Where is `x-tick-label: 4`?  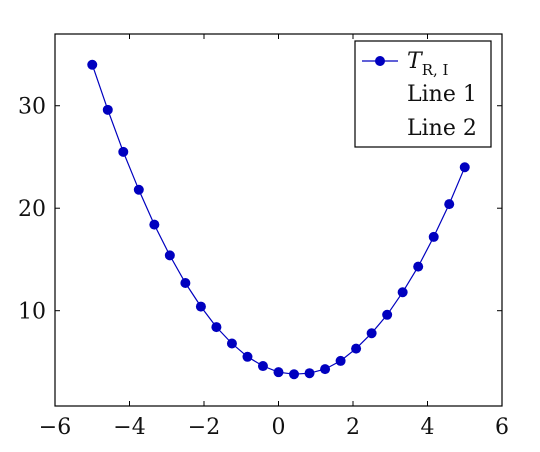
x-tick-label: 4 is located at coordinates (428, 427).